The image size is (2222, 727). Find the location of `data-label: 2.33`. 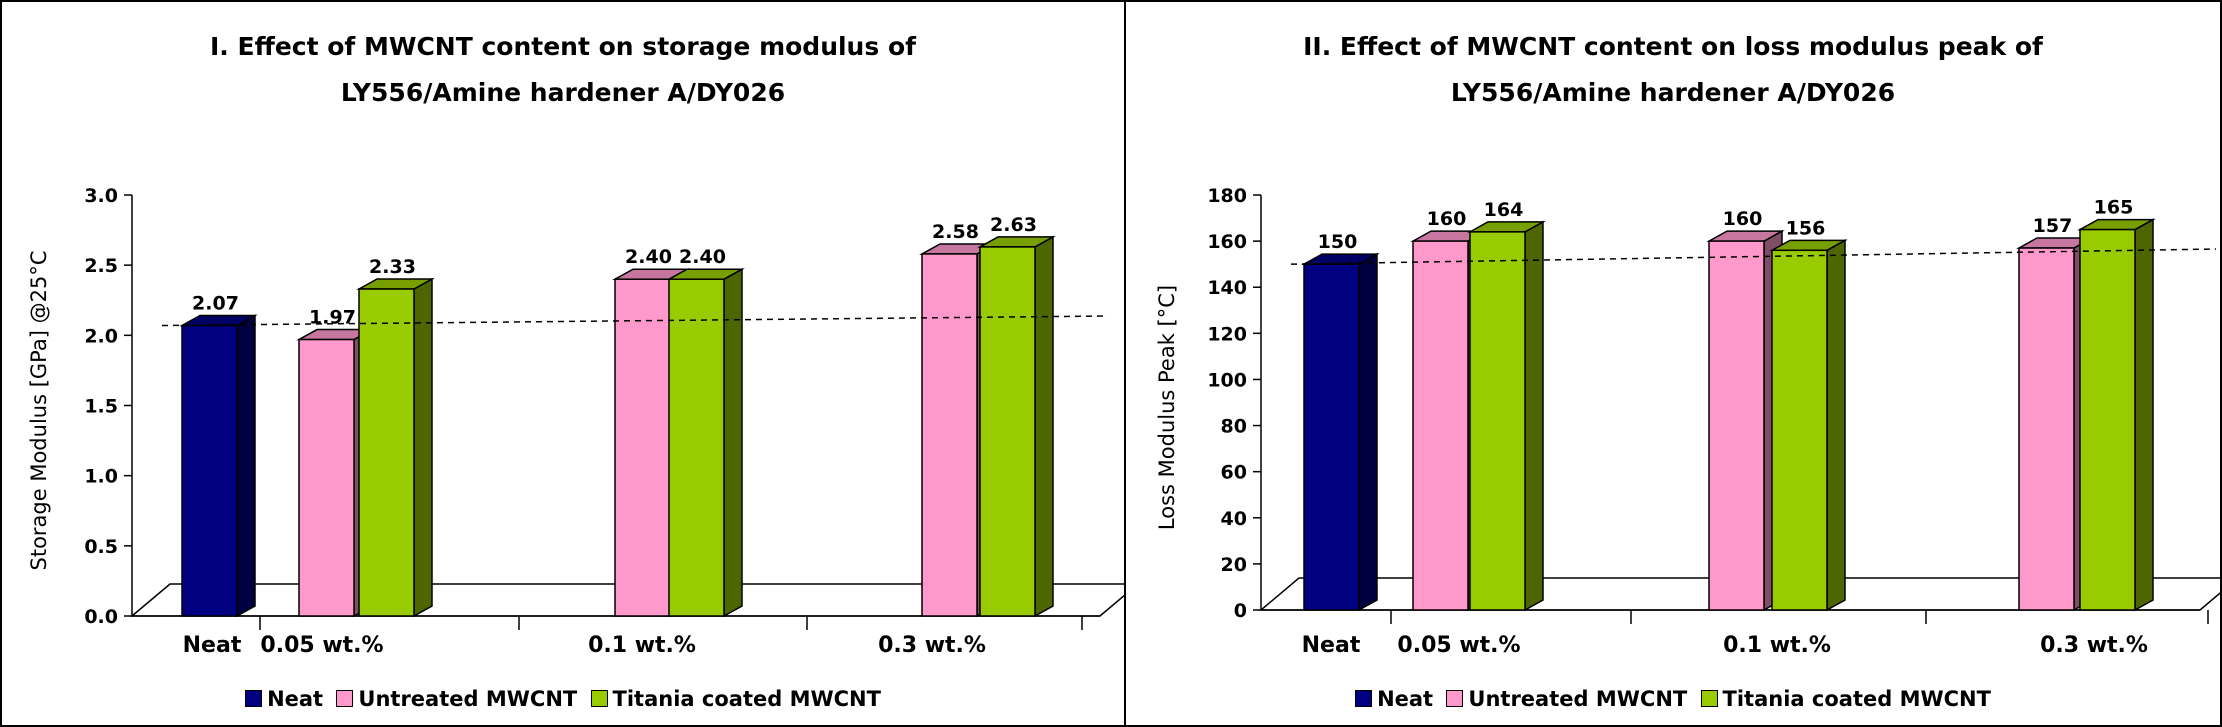

data-label: 2.33 is located at coordinates (392, 267).